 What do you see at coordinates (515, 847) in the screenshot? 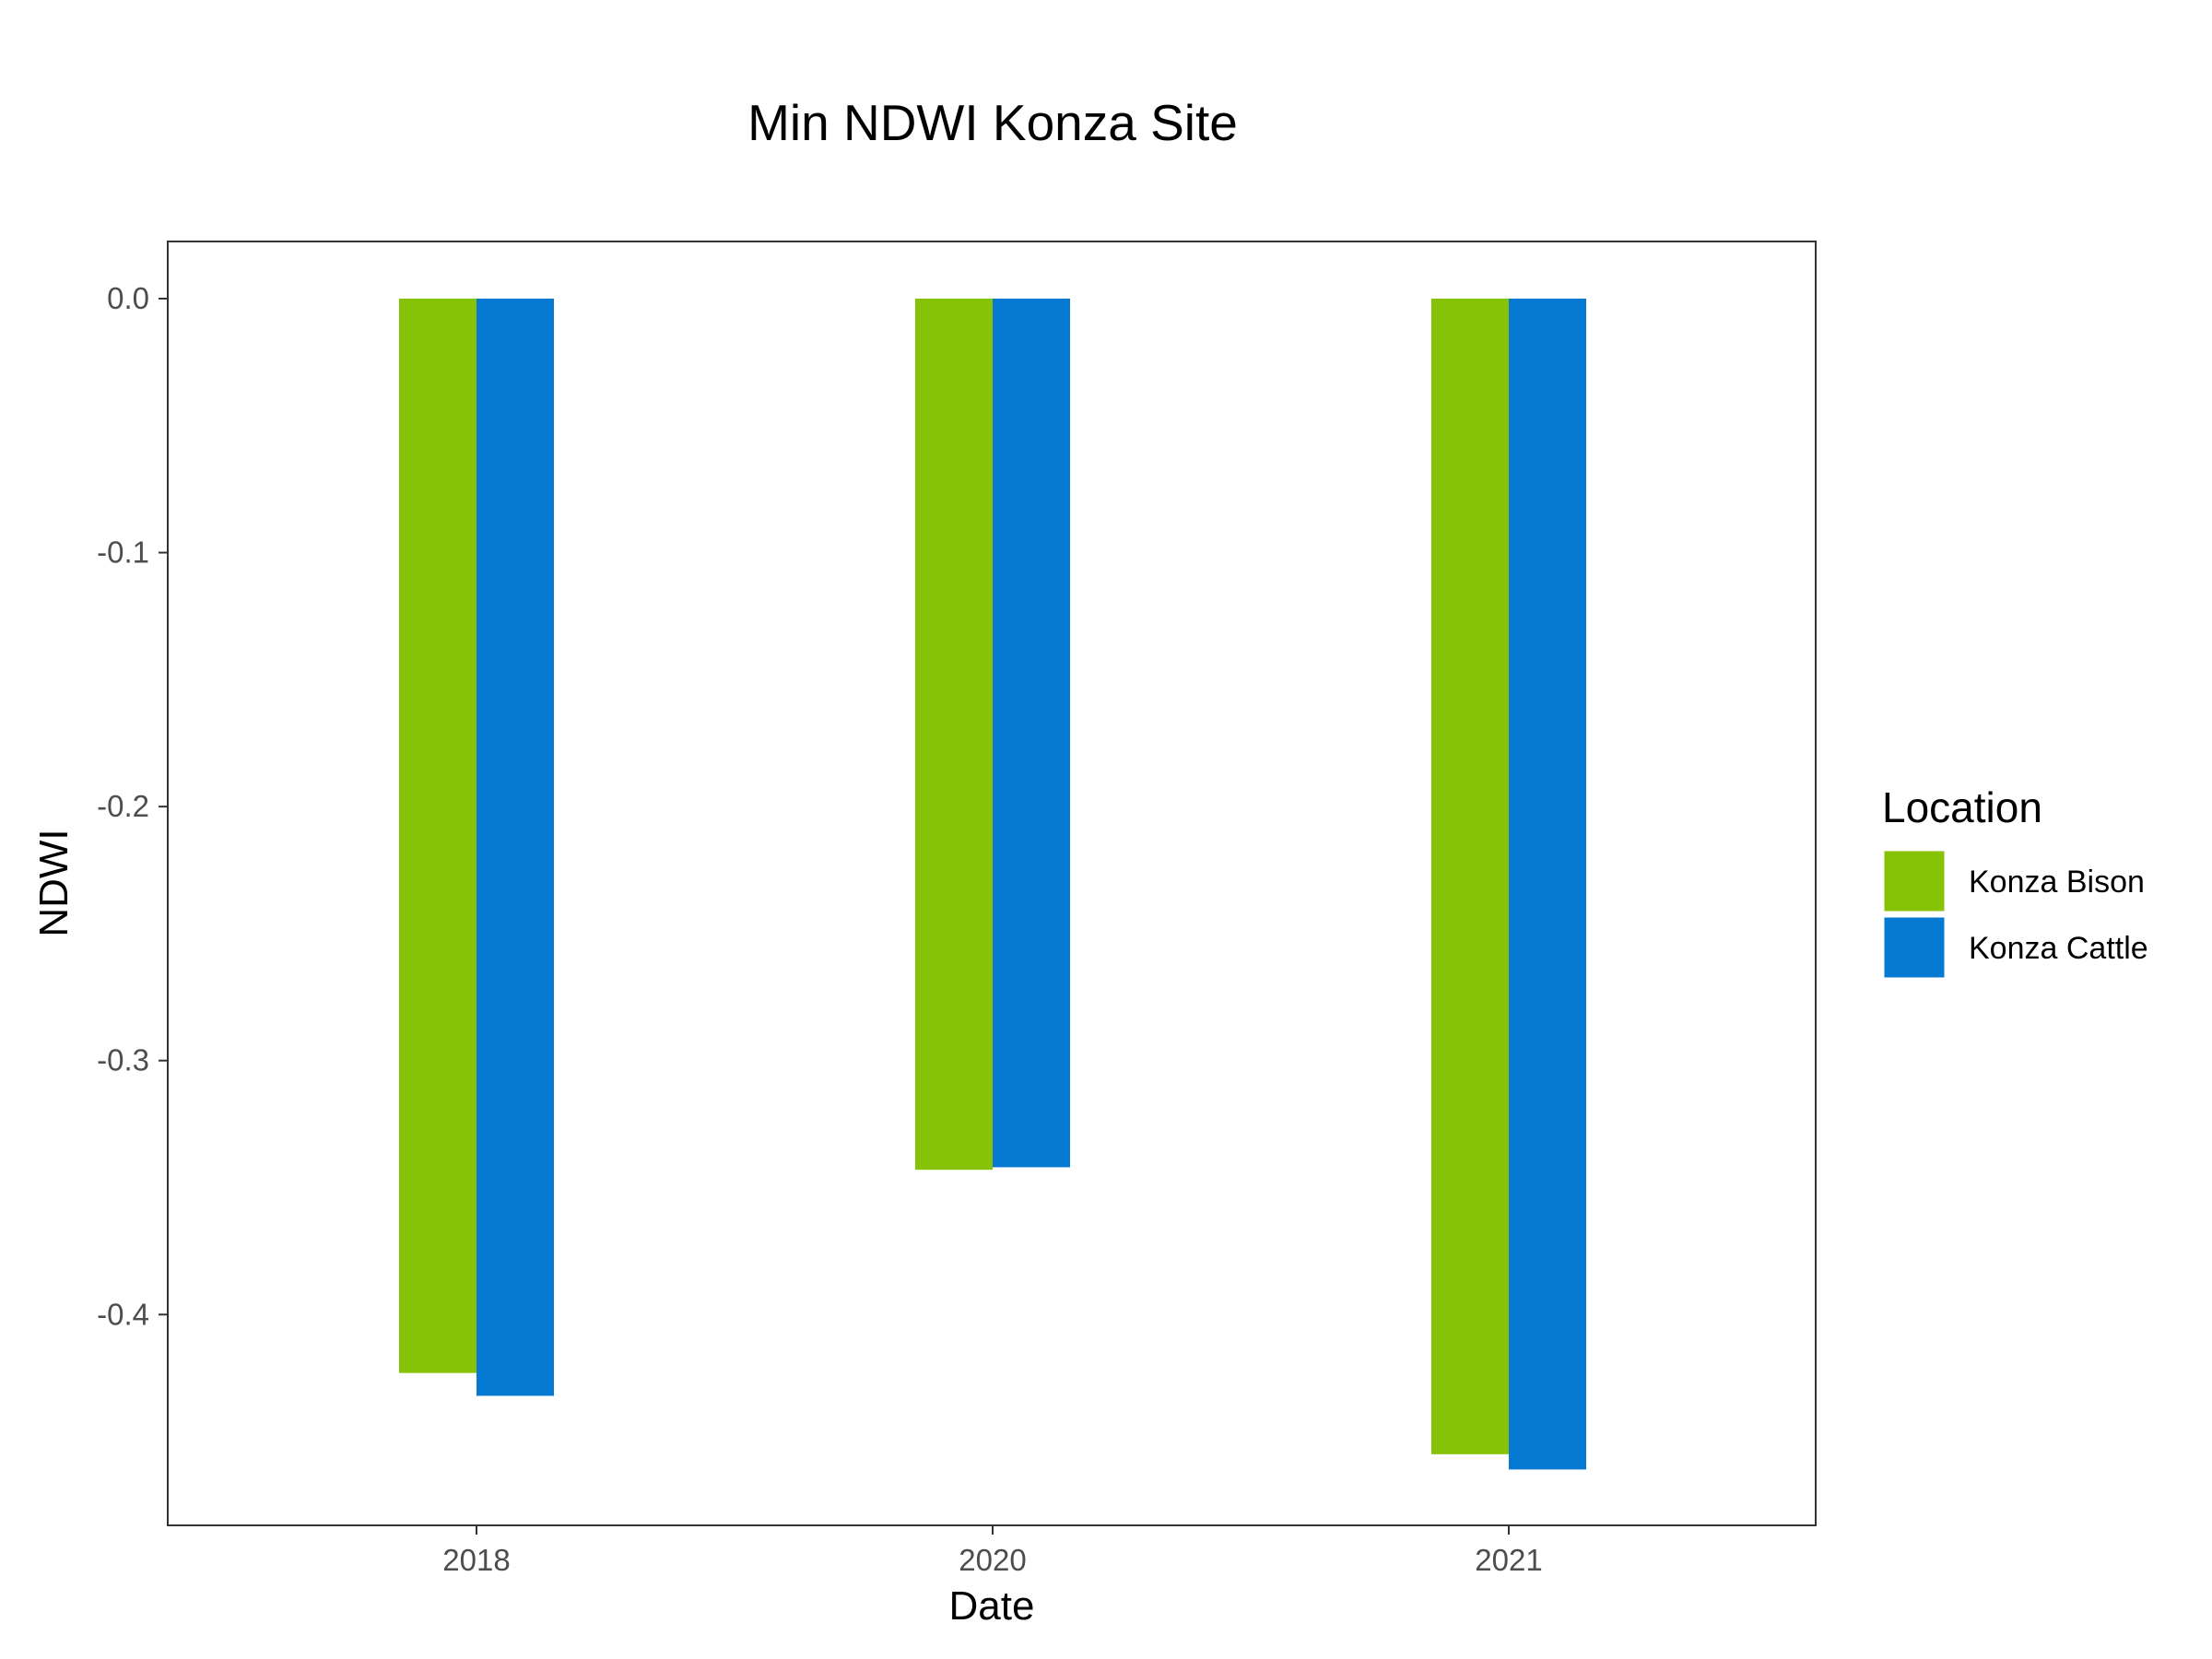
I see `bar-konza-cattle-2018` at bounding box center [515, 847].